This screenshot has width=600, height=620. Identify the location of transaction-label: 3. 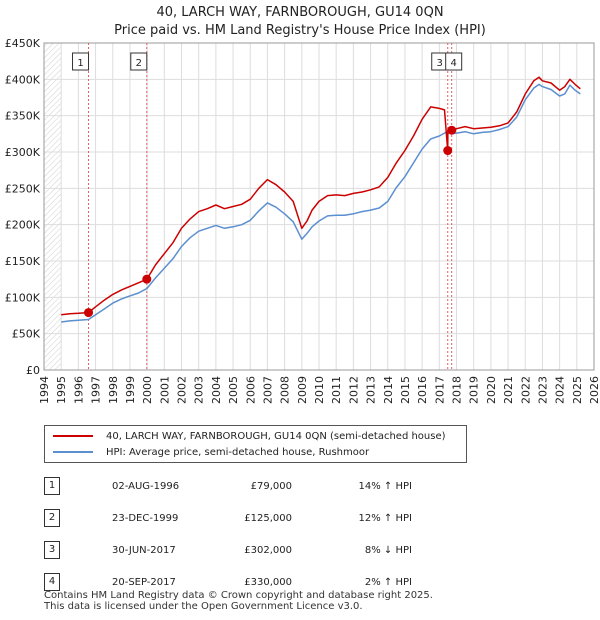
(440, 63).